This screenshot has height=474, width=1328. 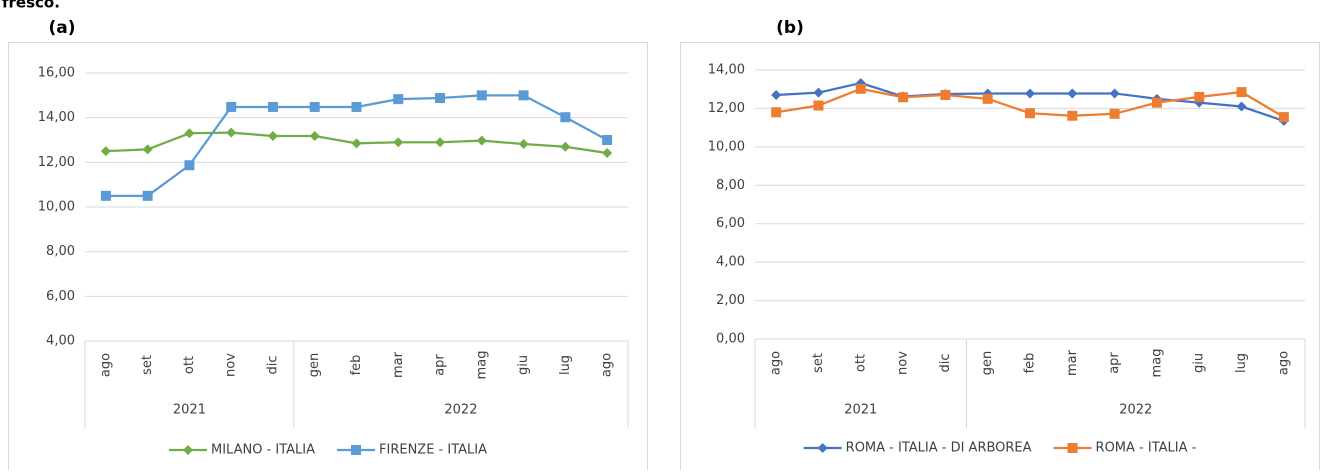 I want to click on y-tick-label: 2,00, so click(x=730, y=300).